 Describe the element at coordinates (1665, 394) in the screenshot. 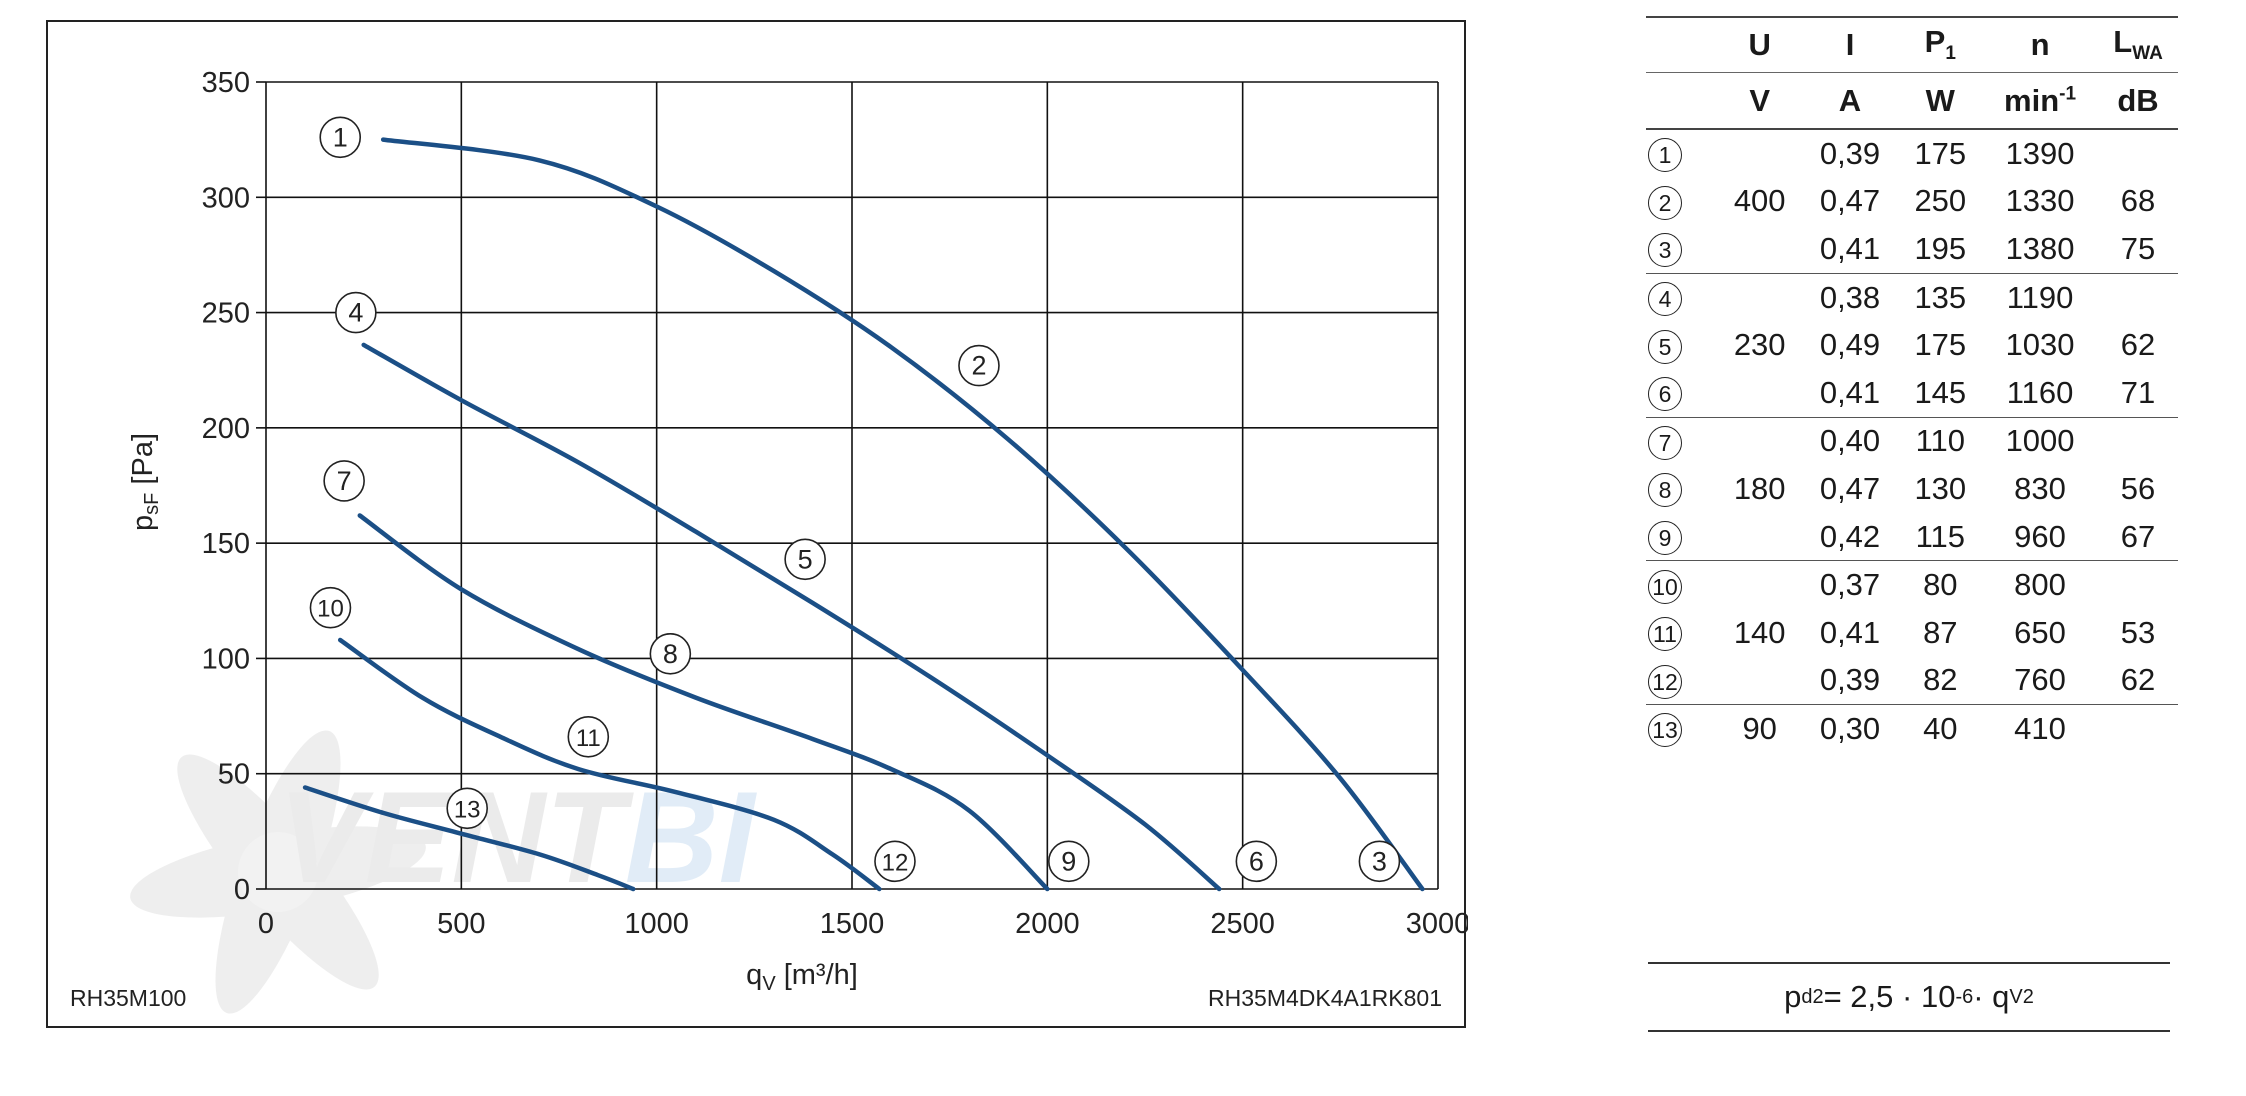

I see `row-circle-label: 6` at that location.